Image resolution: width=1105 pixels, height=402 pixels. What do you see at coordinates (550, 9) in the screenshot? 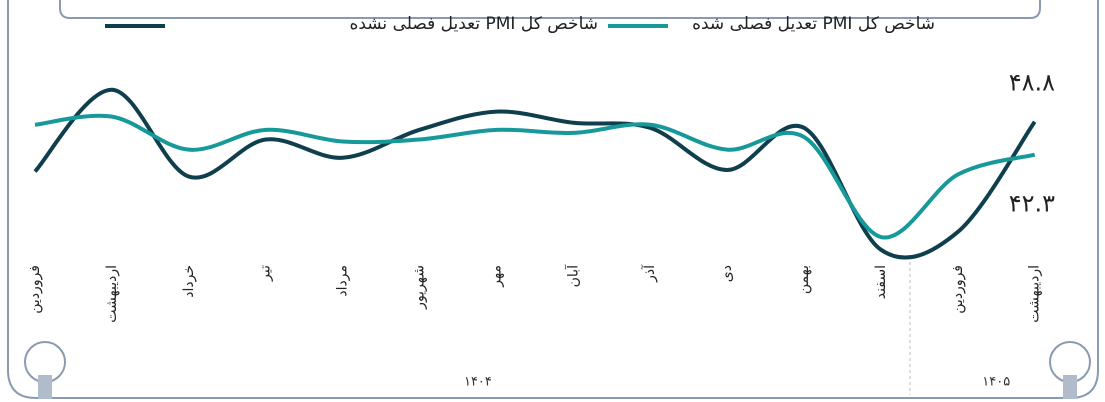
I see `legend-frame` at bounding box center [550, 9].